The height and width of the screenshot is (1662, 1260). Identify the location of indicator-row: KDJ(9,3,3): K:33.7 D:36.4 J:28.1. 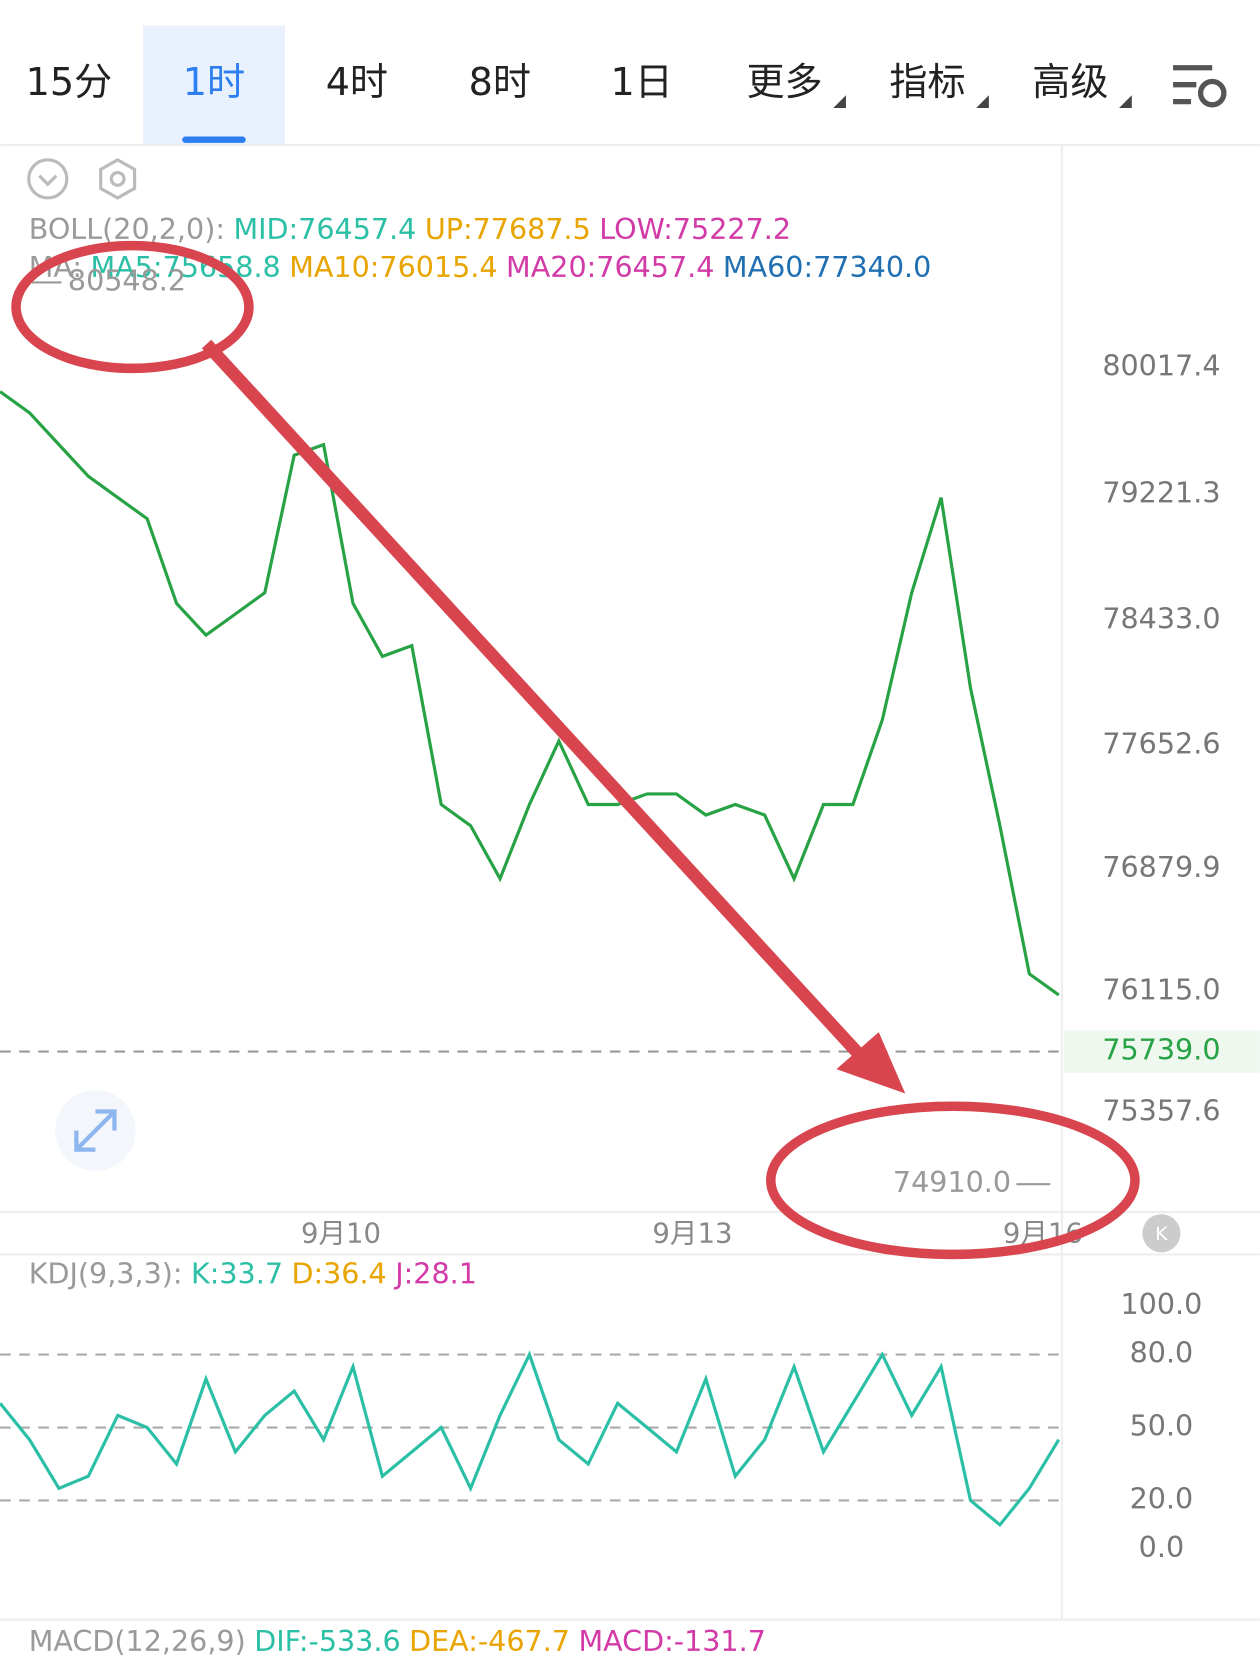
(253, 1274).